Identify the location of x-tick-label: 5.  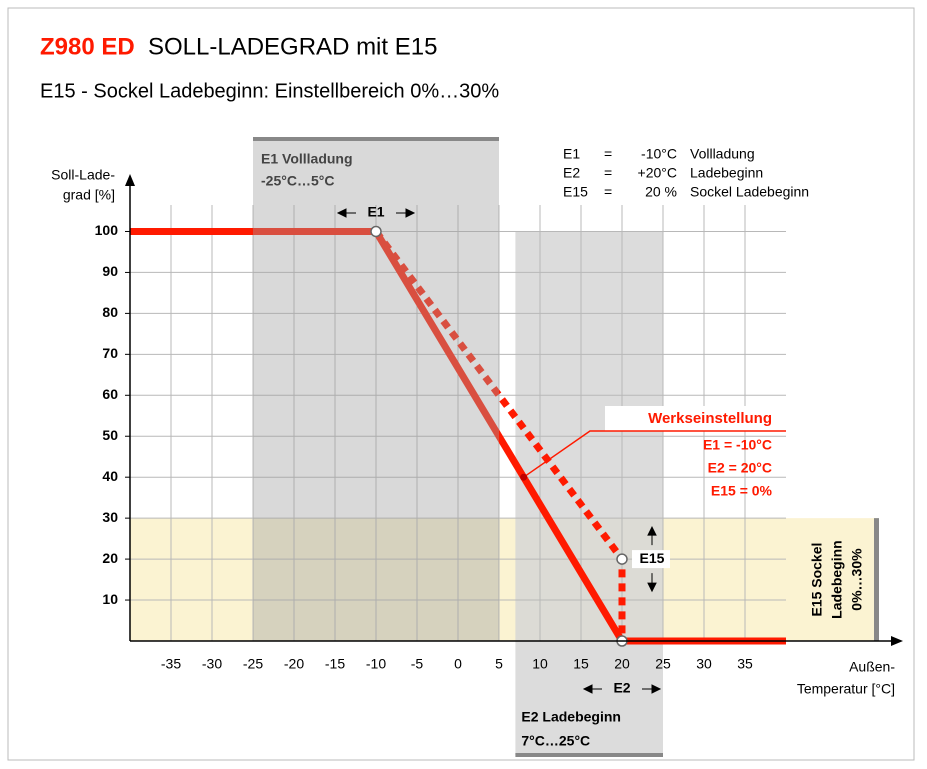
(499, 664).